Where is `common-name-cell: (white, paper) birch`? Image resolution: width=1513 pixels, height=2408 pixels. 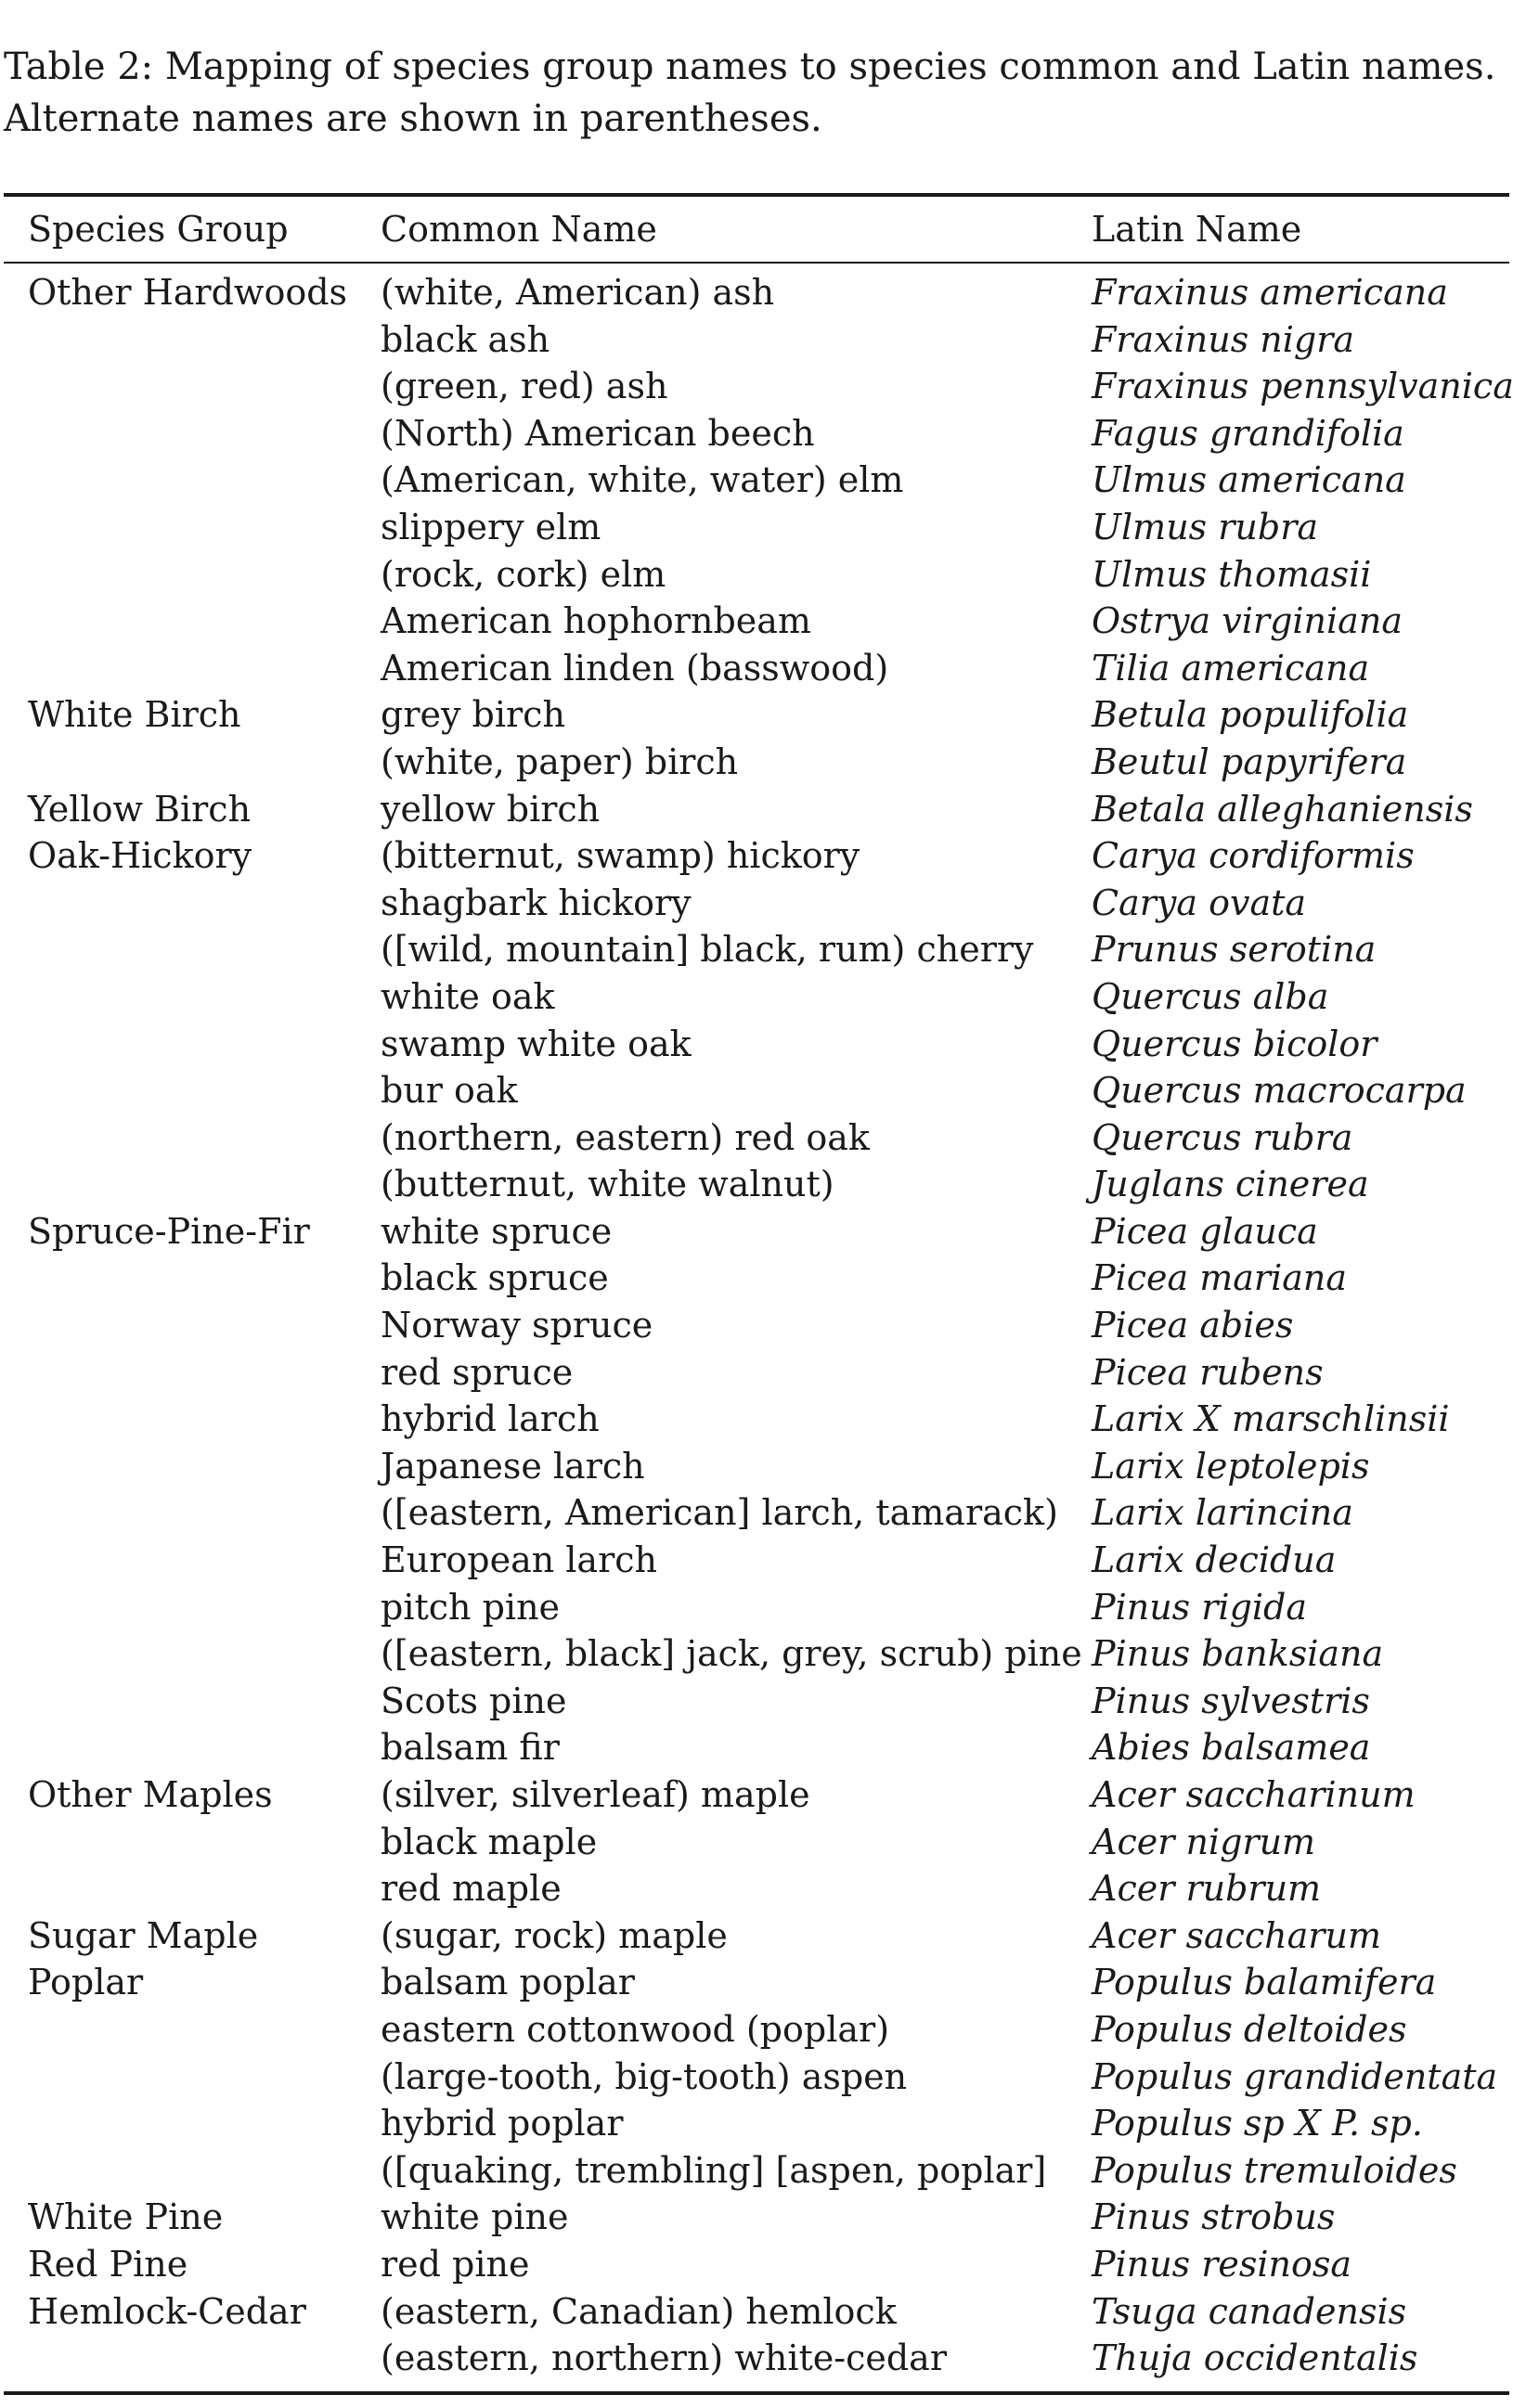
common-name-cell: (white, paper) birch is located at coordinates (560, 761).